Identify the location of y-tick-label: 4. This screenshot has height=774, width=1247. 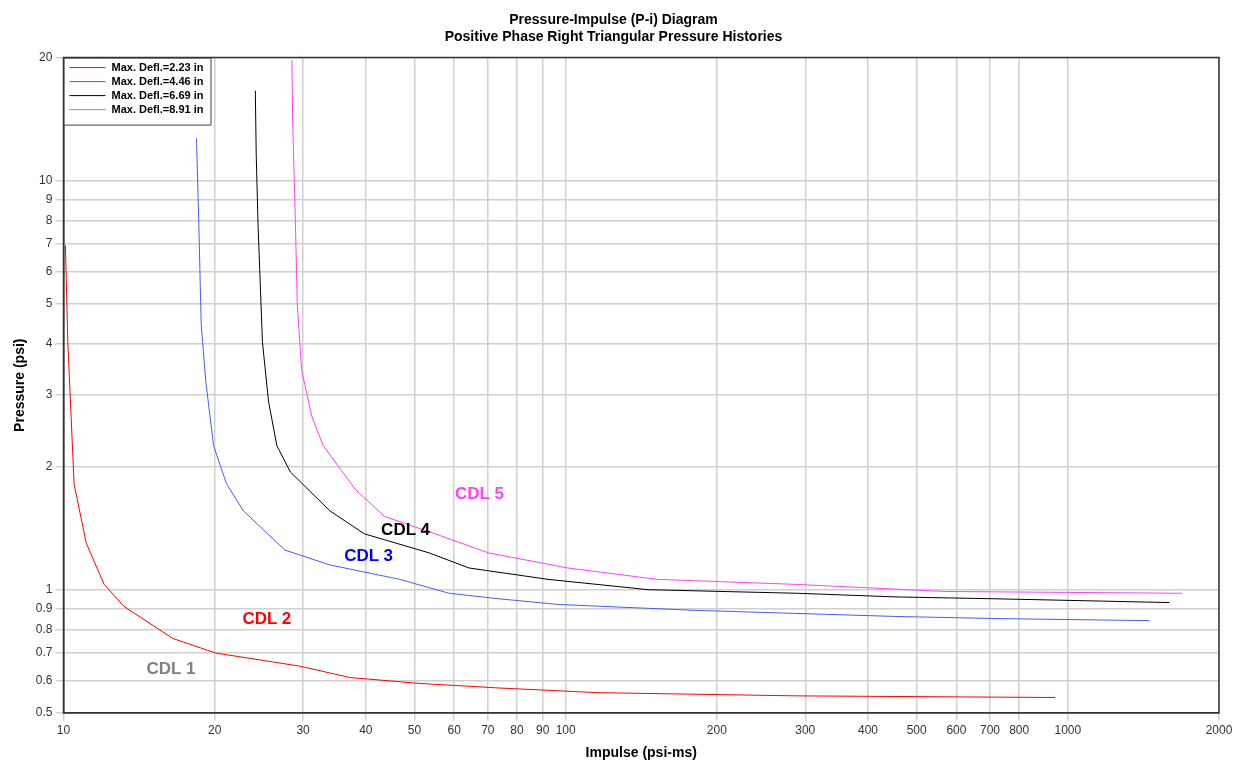
(49, 342).